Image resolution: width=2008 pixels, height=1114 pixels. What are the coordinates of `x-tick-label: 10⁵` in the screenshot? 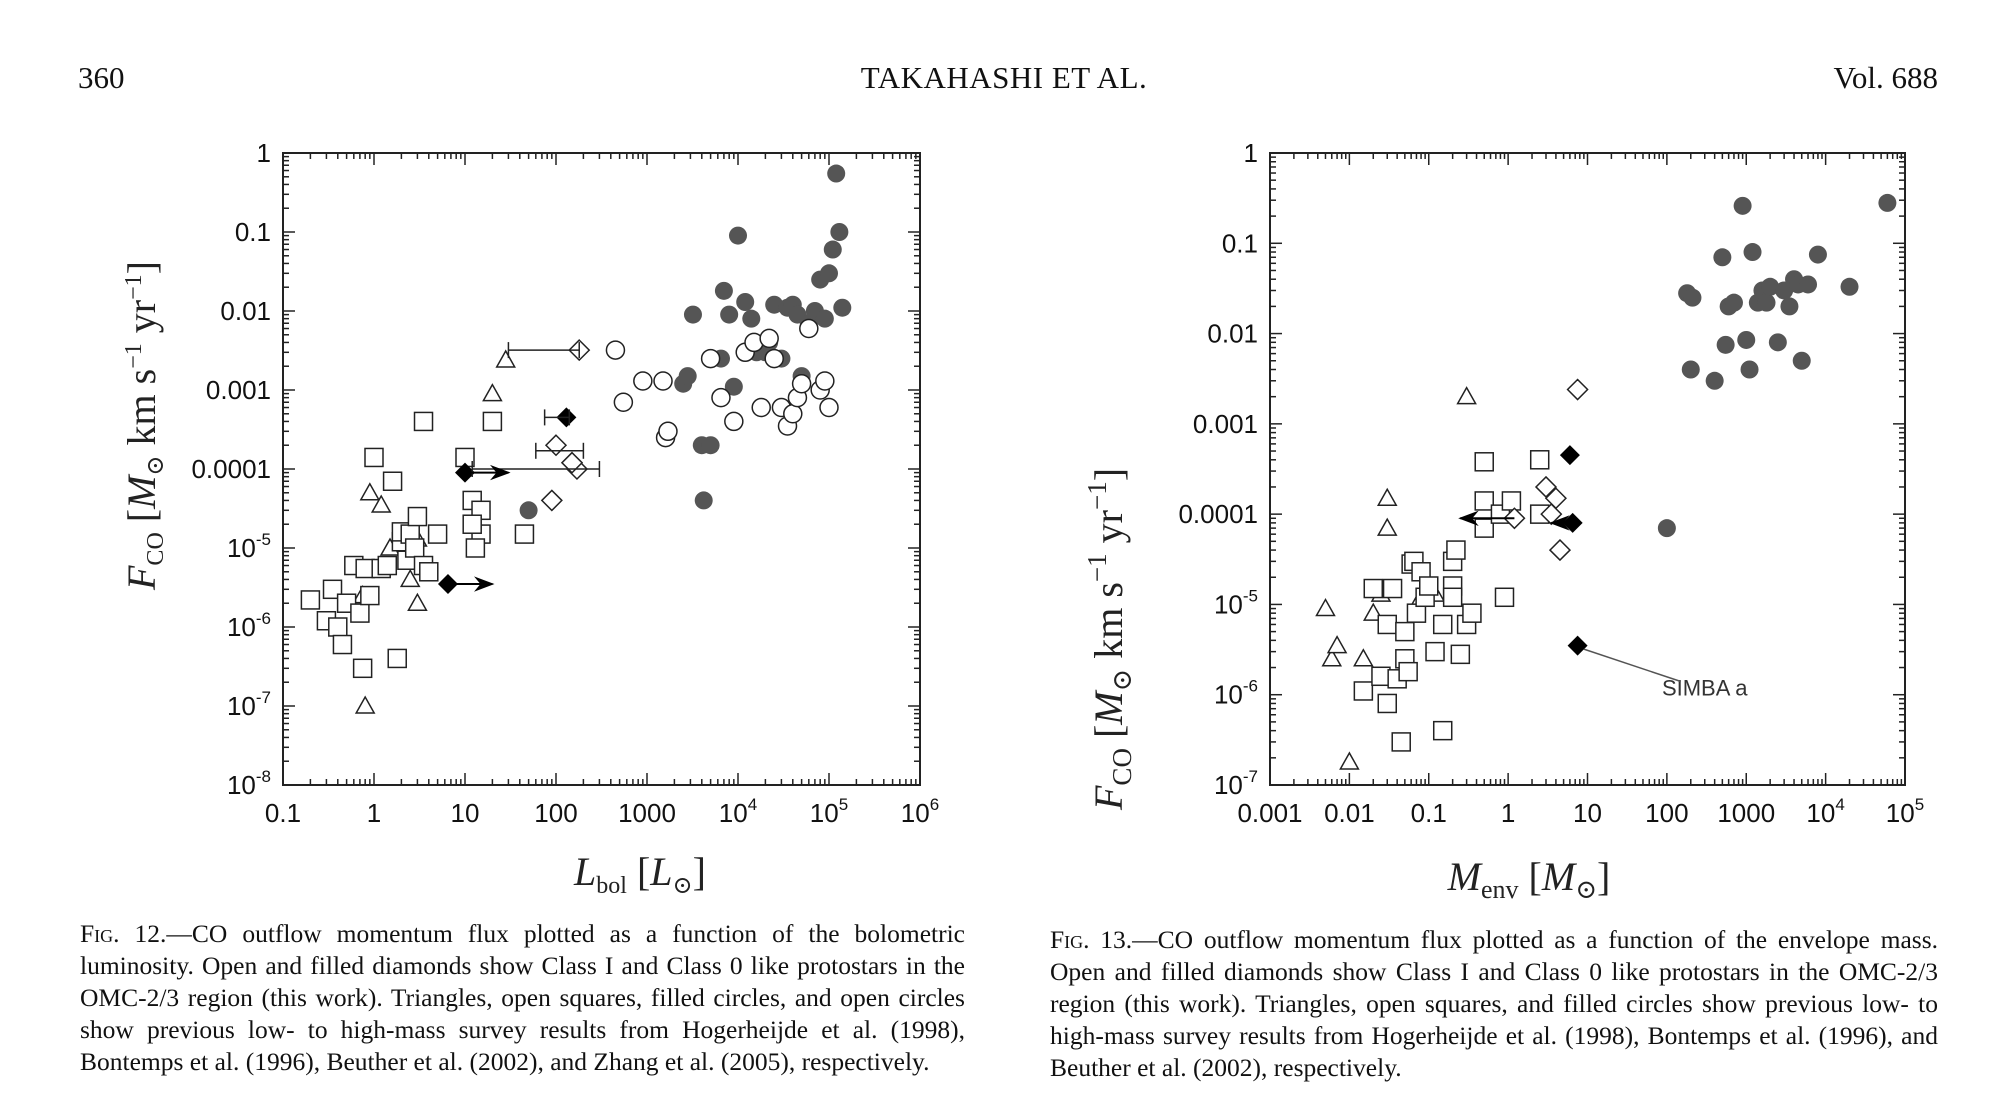 It's located at (829, 811).